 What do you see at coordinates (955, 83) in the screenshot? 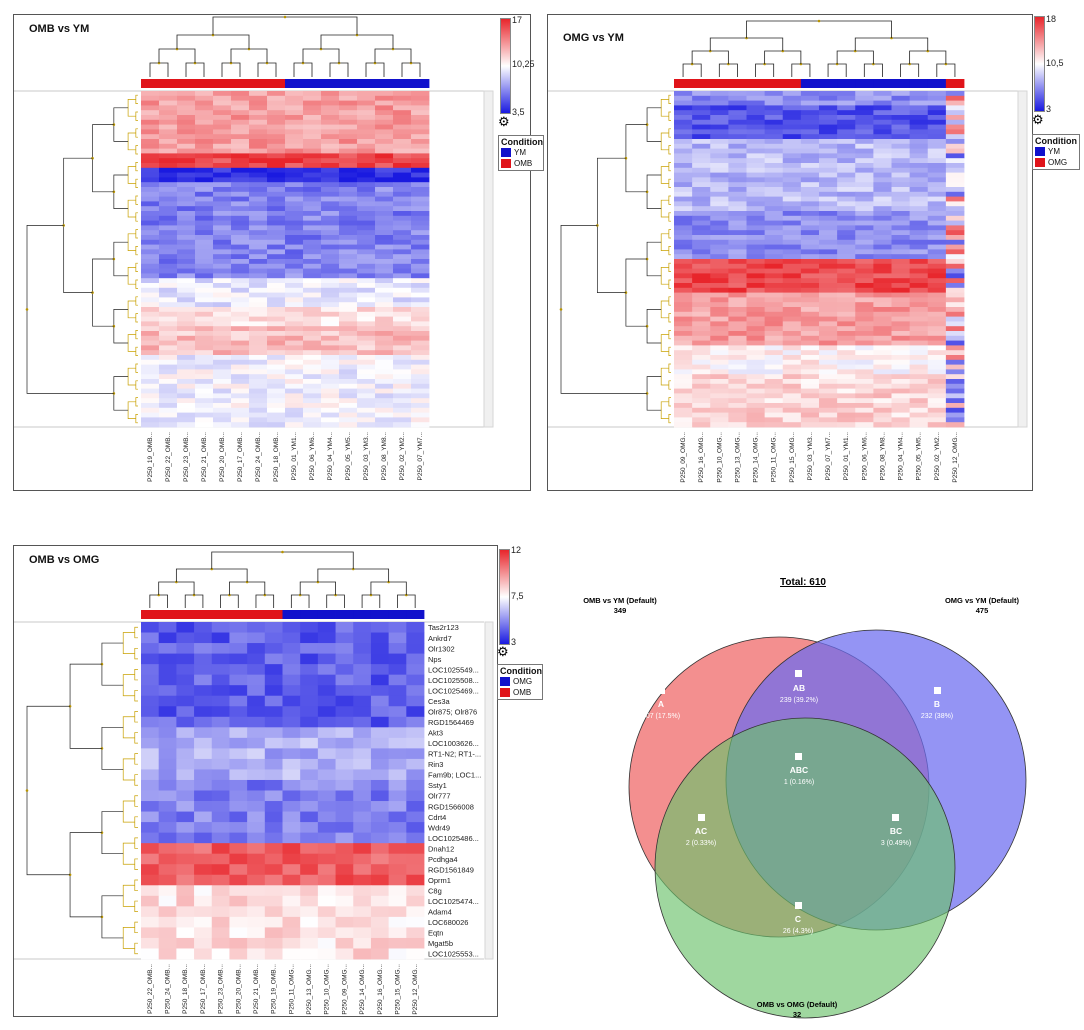
I see `group-bar-segment` at bounding box center [955, 83].